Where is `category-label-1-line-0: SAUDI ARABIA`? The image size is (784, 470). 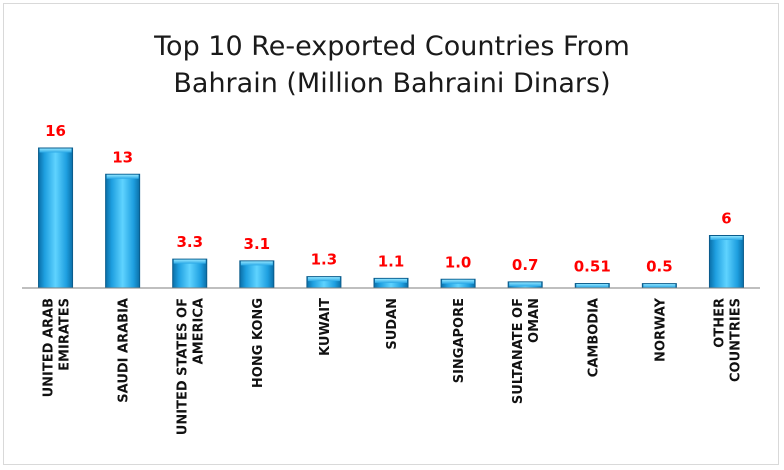 category-label-1-line-0: SAUDI ARABIA is located at coordinates (124, 350).